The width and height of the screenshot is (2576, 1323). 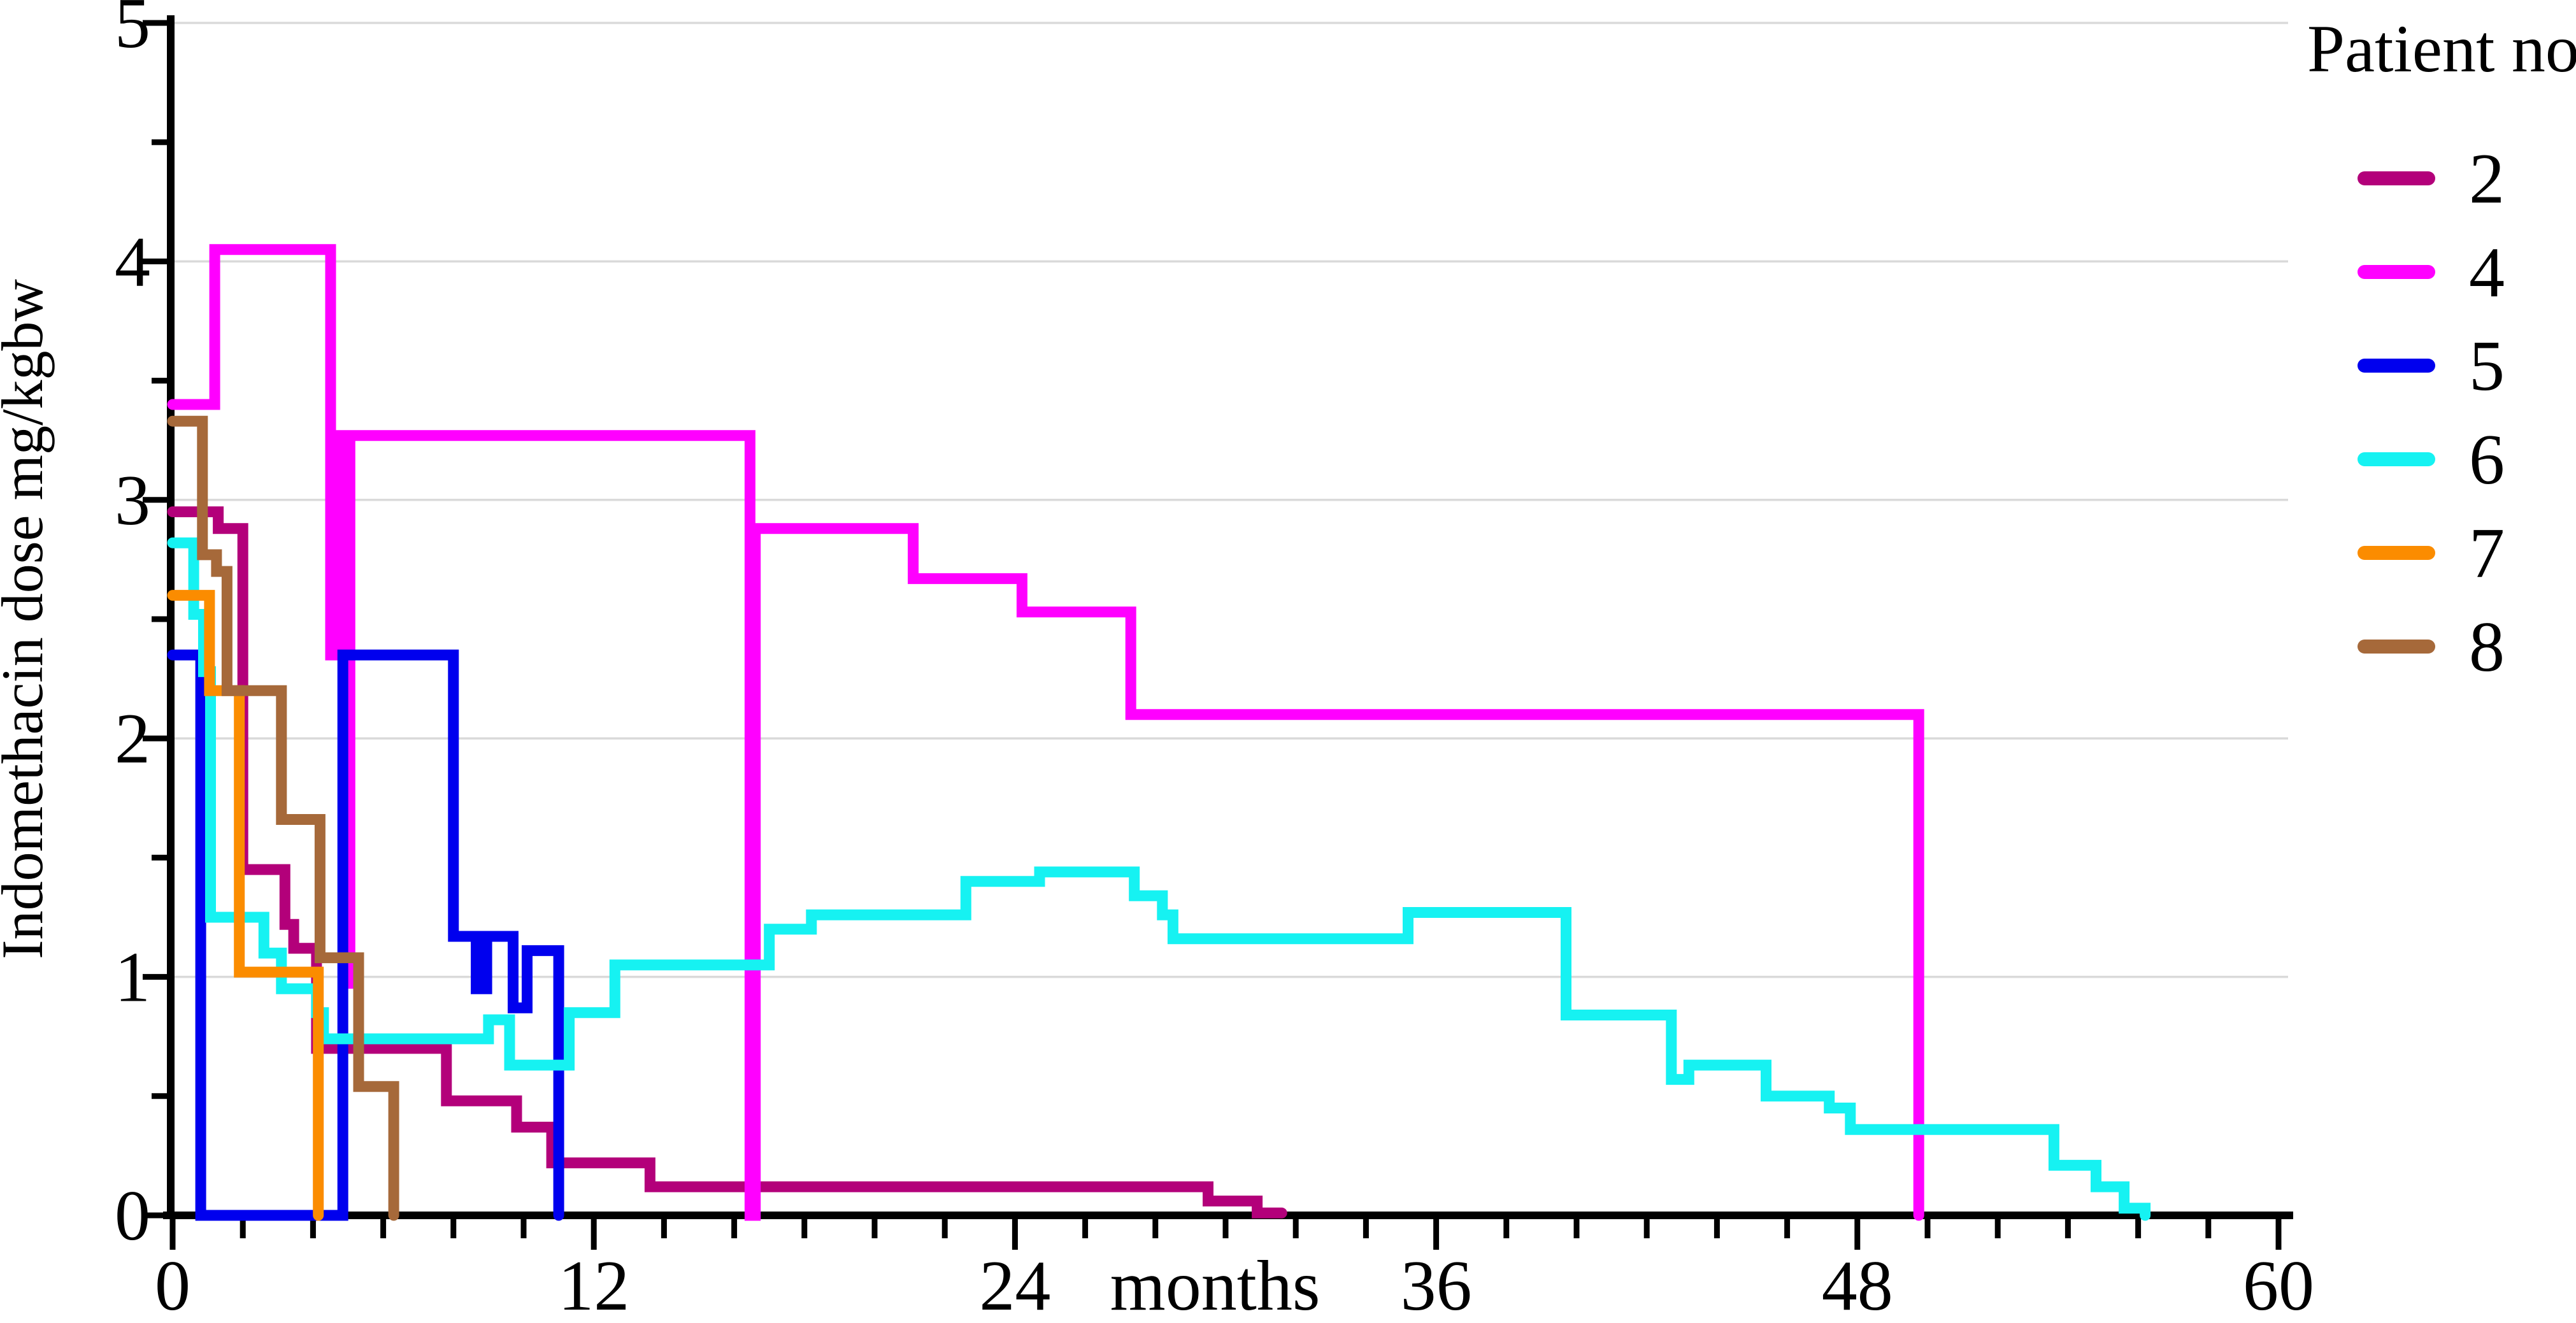 I want to click on x-tick-label-24: 24, so click(x=1014, y=1285).